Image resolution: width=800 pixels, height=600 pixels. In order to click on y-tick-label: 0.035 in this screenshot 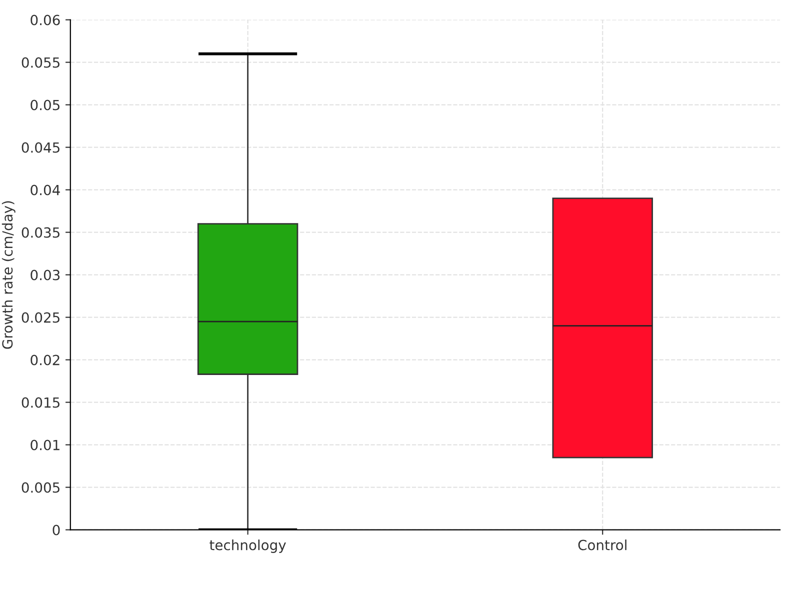, I will do `click(41, 232)`.